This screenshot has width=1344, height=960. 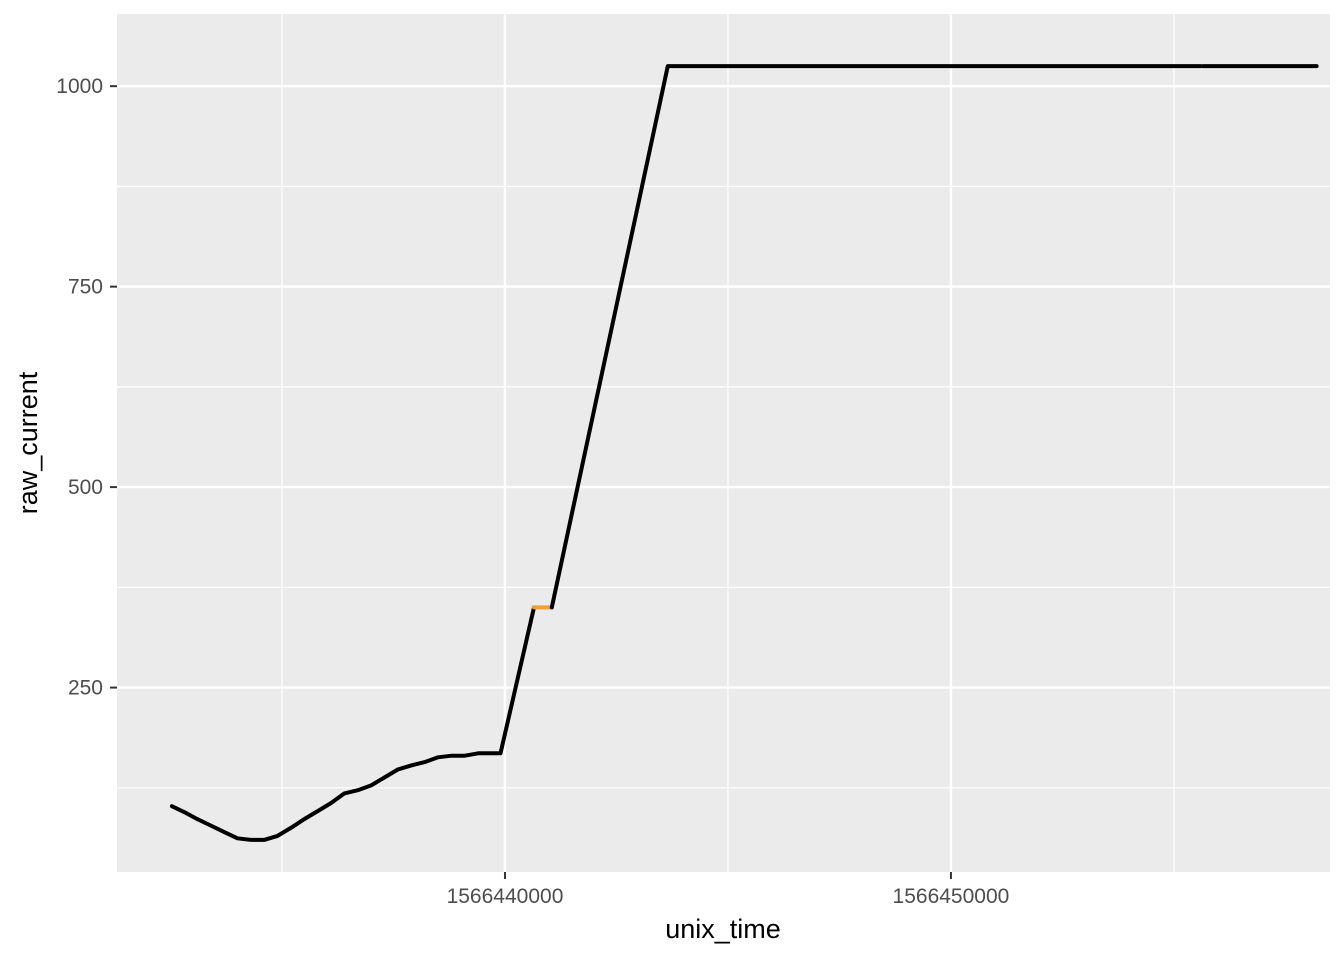 I want to click on x-axis-title: unix_time, so click(x=723, y=929).